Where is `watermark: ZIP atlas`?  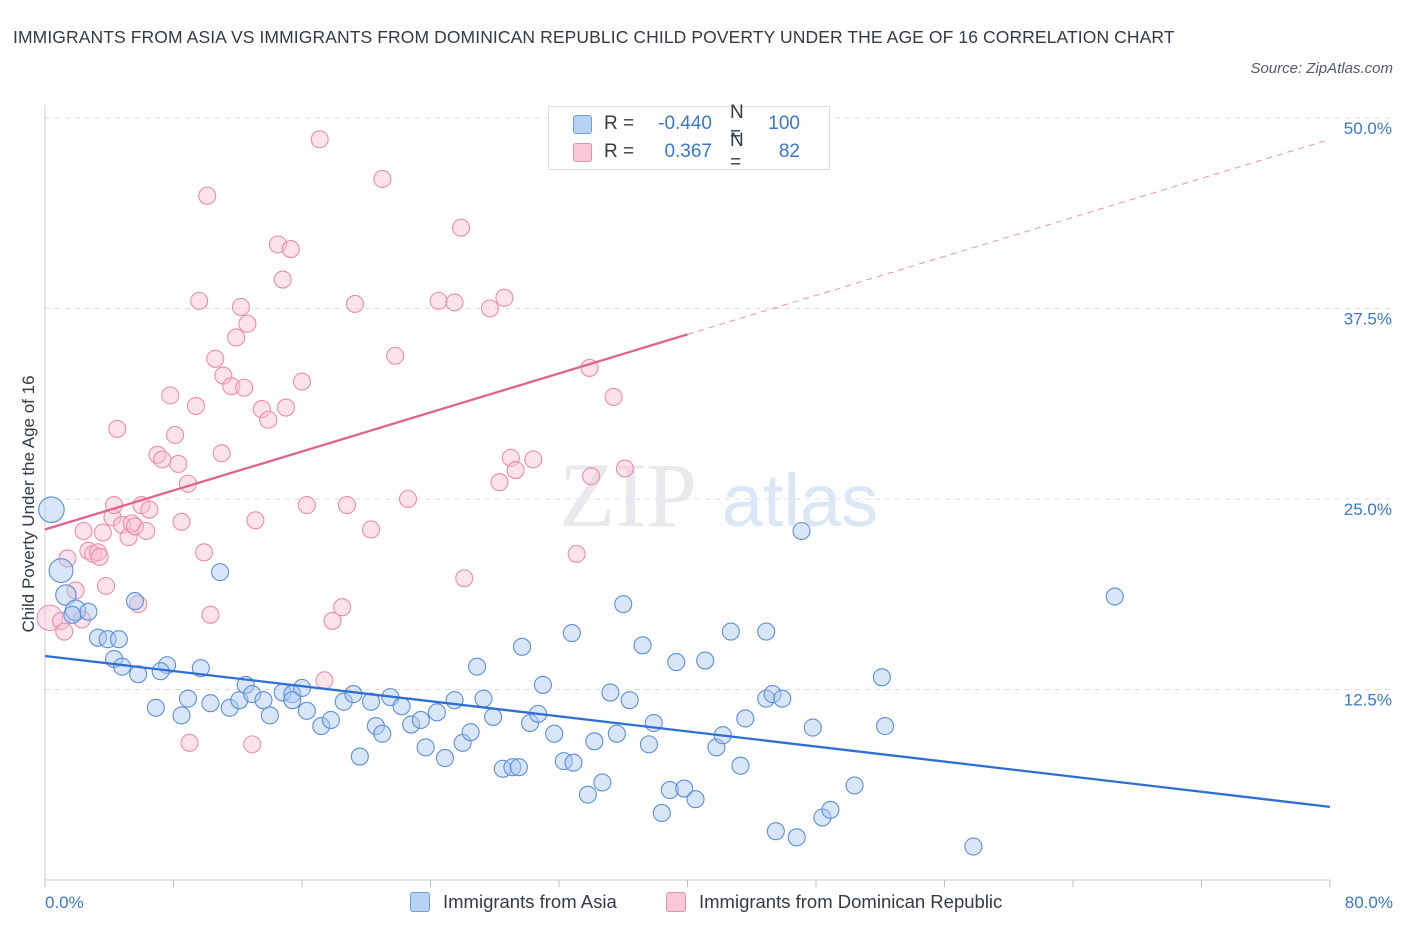 watermark: ZIP atlas is located at coordinates (718, 495).